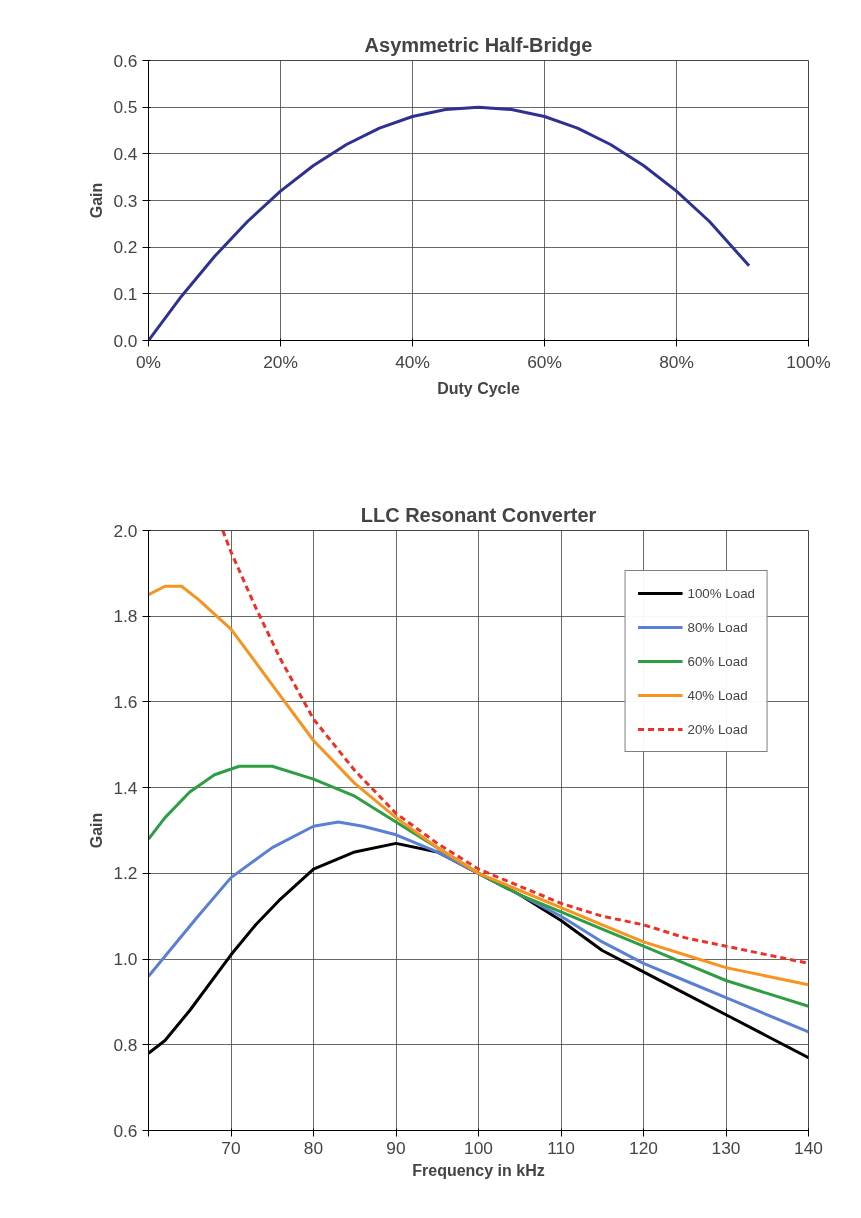 The height and width of the screenshot is (1218, 861). What do you see at coordinates (125, 873) in the screenshot?
I see `y-tick-label: 1.2` at bounding box center [125, 873].